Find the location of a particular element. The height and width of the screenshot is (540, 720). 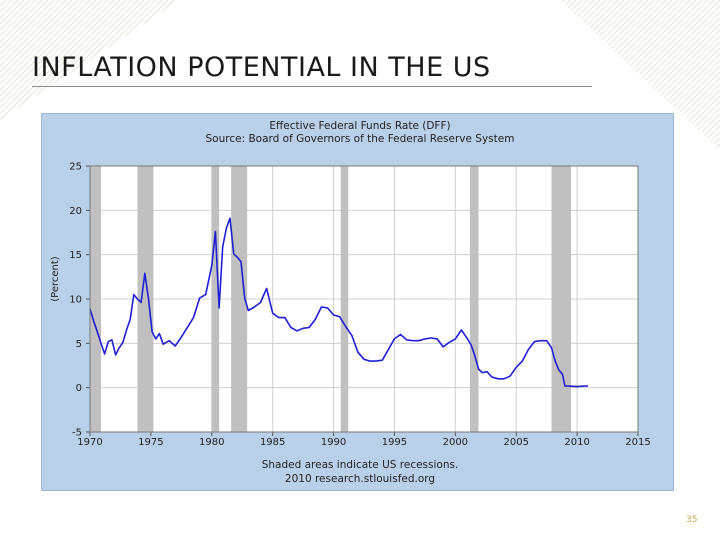

y-tick-label: -5 is located at coordinates (77, 433).